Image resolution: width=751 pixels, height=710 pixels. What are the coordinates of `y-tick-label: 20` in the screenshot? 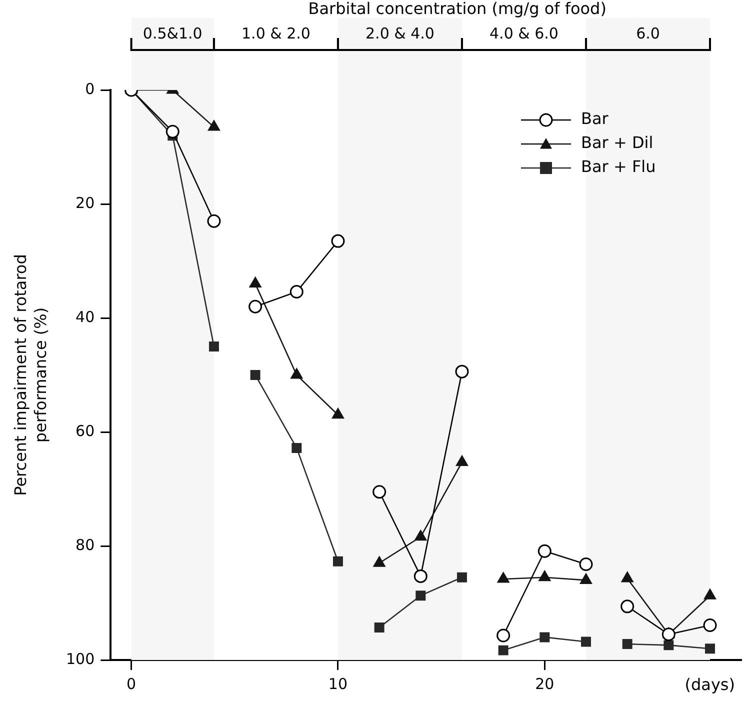 It's located at (85, 203).